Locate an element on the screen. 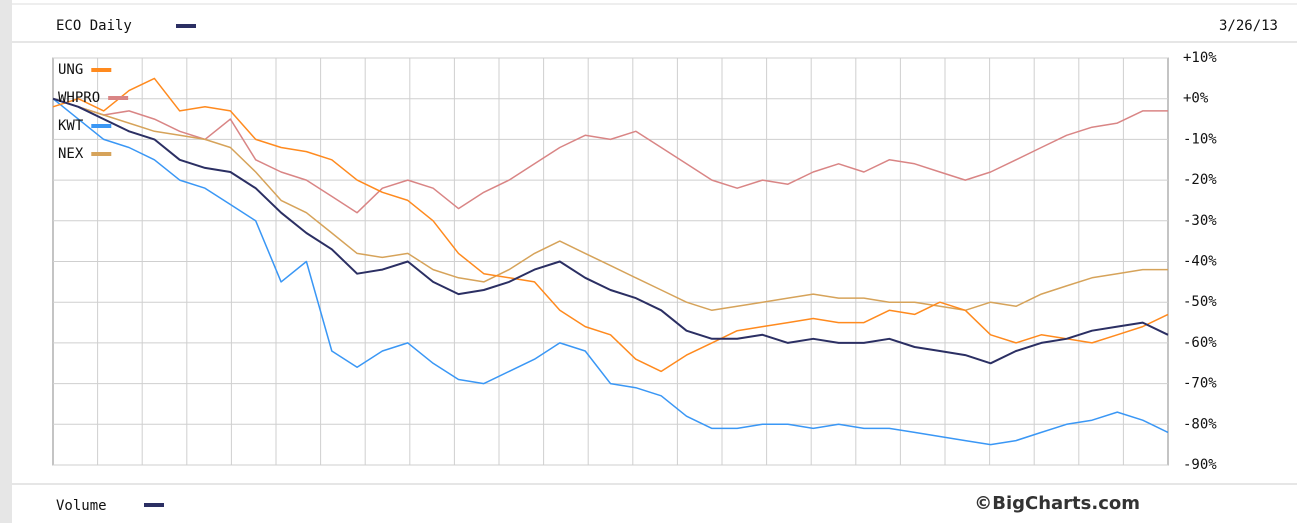 This screenshot has width=1297, height=527. y-tick-label: +0% is located at coordinates (1196, 99).